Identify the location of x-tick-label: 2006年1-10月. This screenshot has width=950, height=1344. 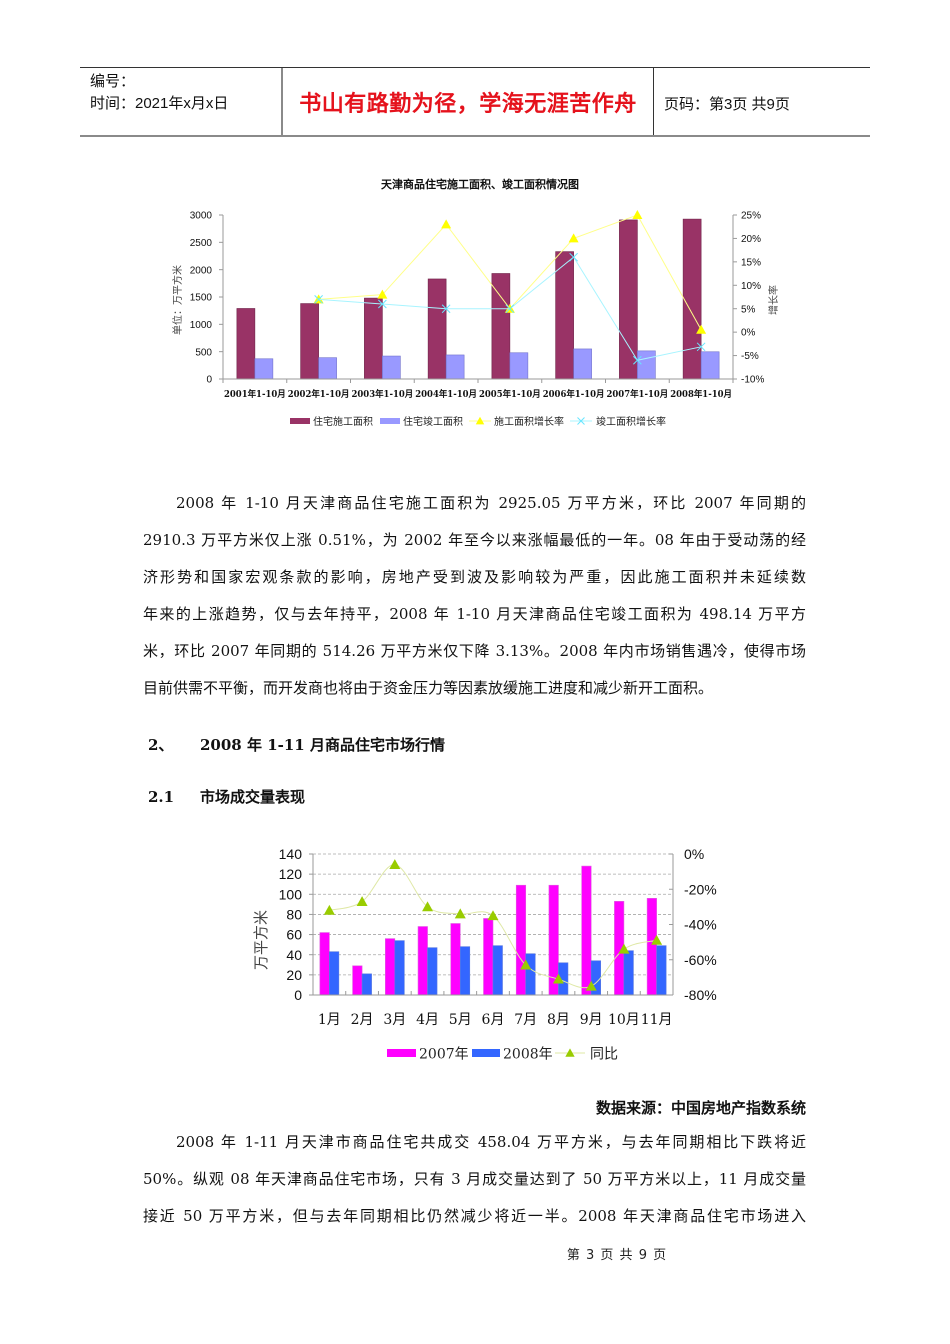
(574, 394).